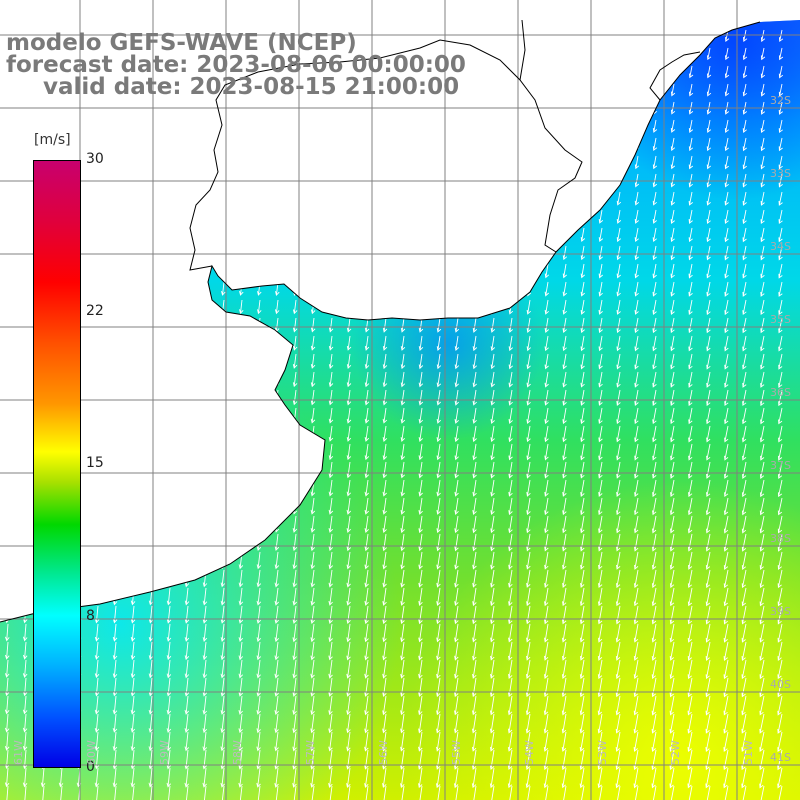 The width and height of the screenshot is (800, 800). I want to click on latitude-label: 38S, so click(780, 538).